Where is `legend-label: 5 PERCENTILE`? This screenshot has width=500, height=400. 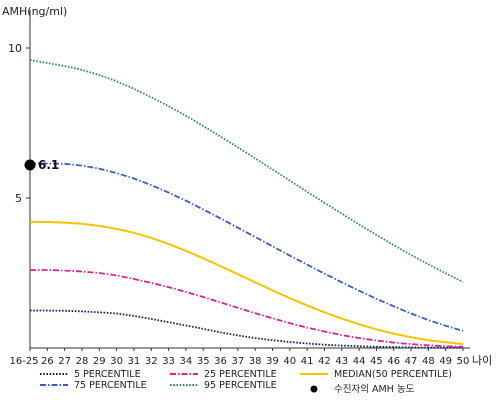
legend-label: 5 PERCENTILE is located at coordinates (107, 374).